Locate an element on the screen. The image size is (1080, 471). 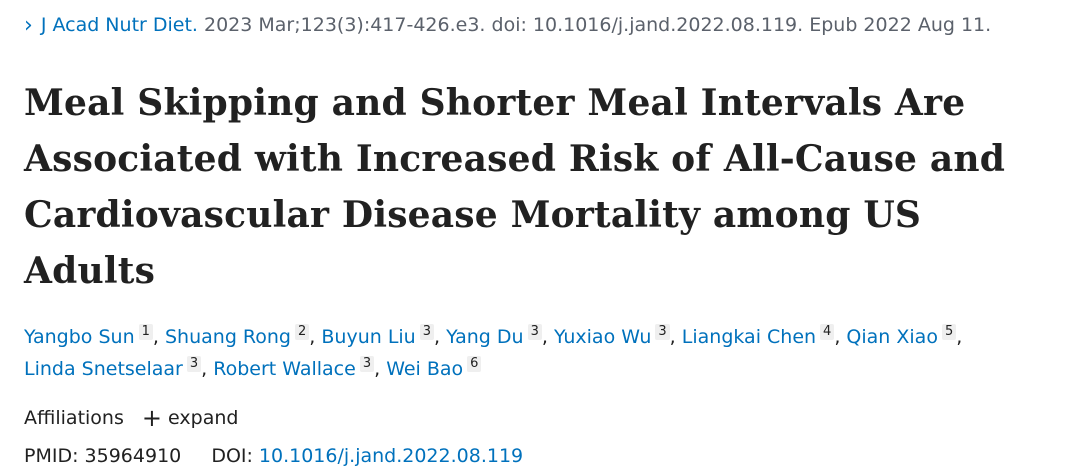
affiliation-badge: 1 is located at coordinates (145, 332).